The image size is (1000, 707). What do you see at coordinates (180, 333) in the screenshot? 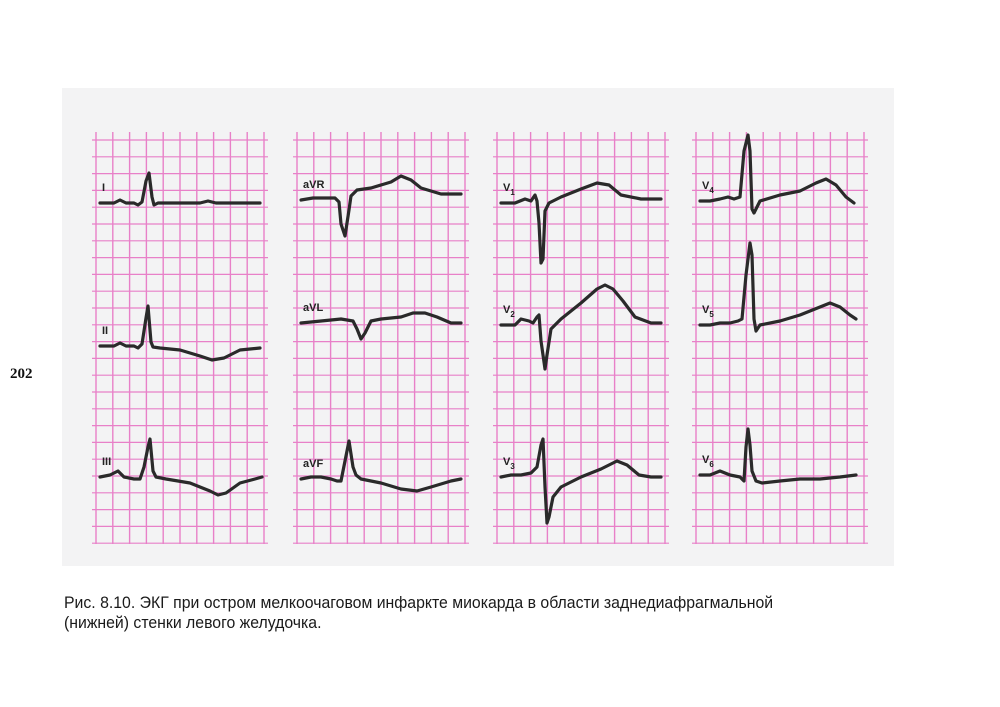
I see `ecg-trace-ii` at bounding box center [180, 333].